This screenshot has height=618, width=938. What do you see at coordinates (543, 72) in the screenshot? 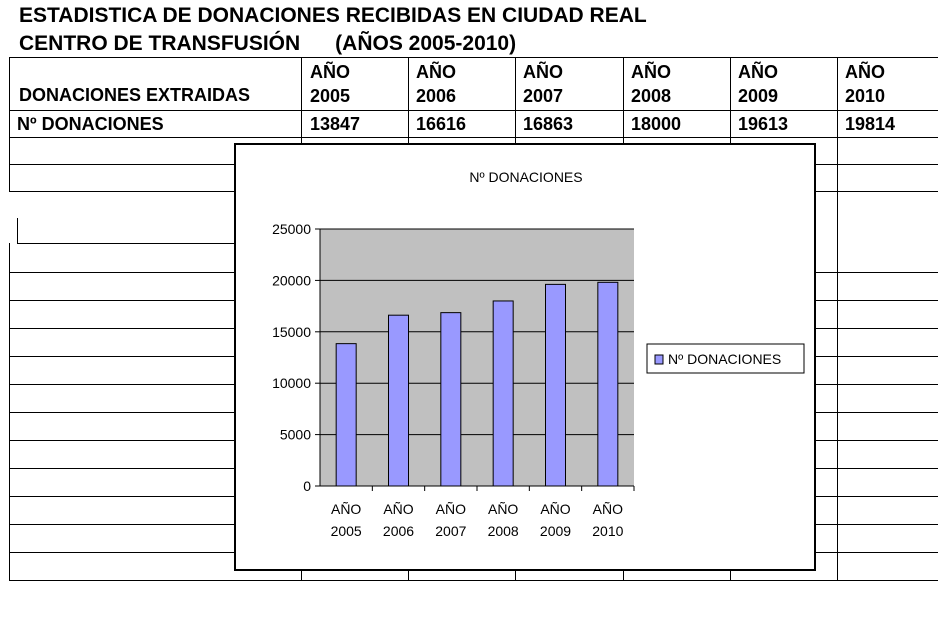
I see `year-header-2007-line1: AÑO` at bounding box center [543, 72].